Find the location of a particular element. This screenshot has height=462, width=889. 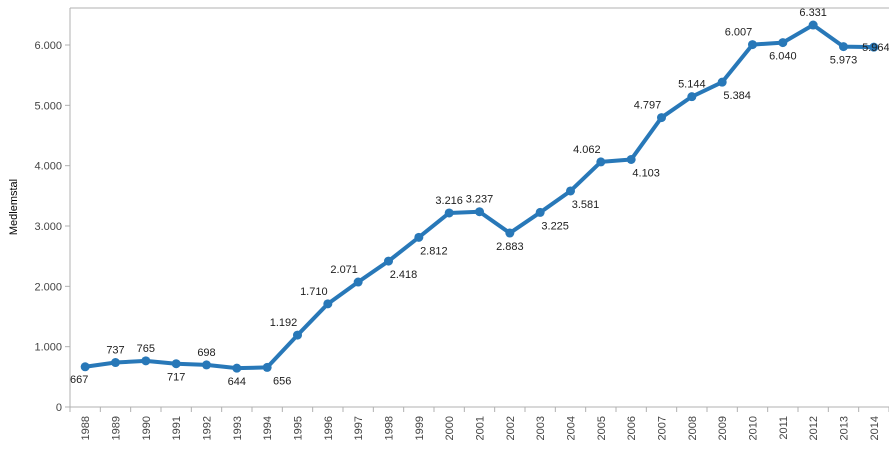

data-point-1993 is located at coordinates (237, 368).